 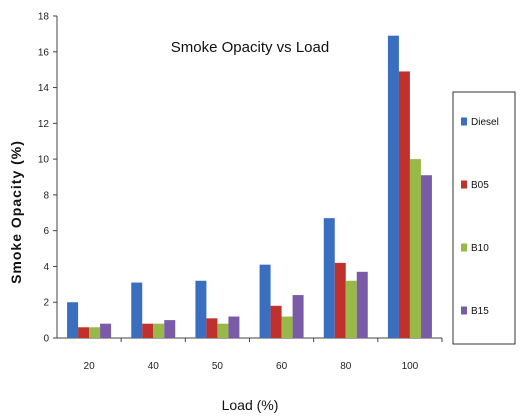 What do you see at coordinates (464, 184) in the screenshot?
I see `legend-swatch-b05` at bounding box center [464, 184].